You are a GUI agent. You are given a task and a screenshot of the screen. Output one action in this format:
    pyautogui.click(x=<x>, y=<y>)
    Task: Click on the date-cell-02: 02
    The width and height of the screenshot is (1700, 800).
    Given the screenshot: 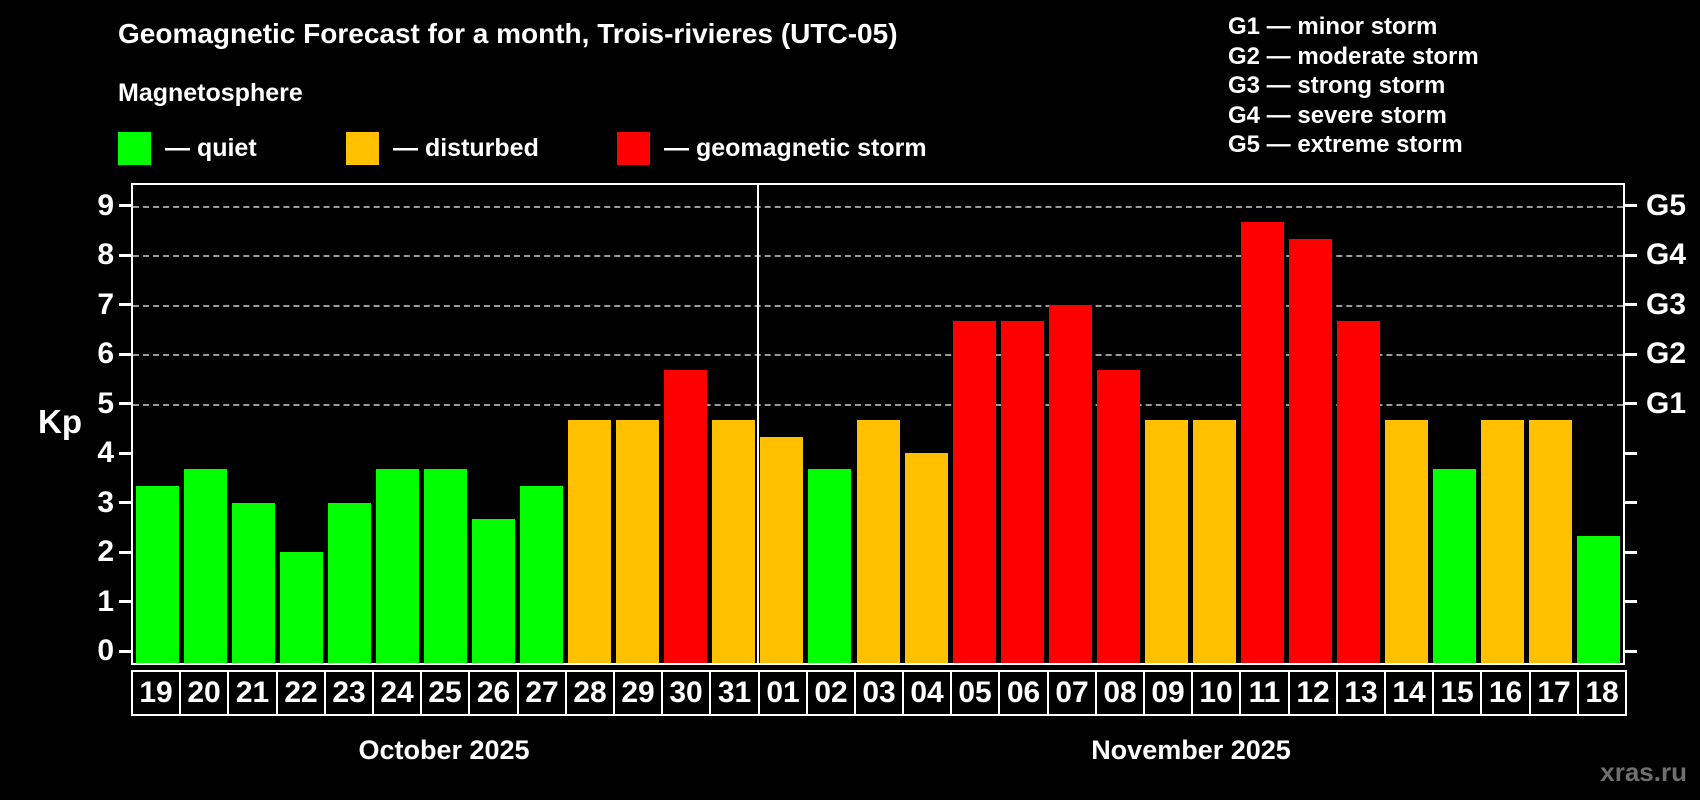 What is the action you would take?
    pyautogui.click(x=831, y=693)
    